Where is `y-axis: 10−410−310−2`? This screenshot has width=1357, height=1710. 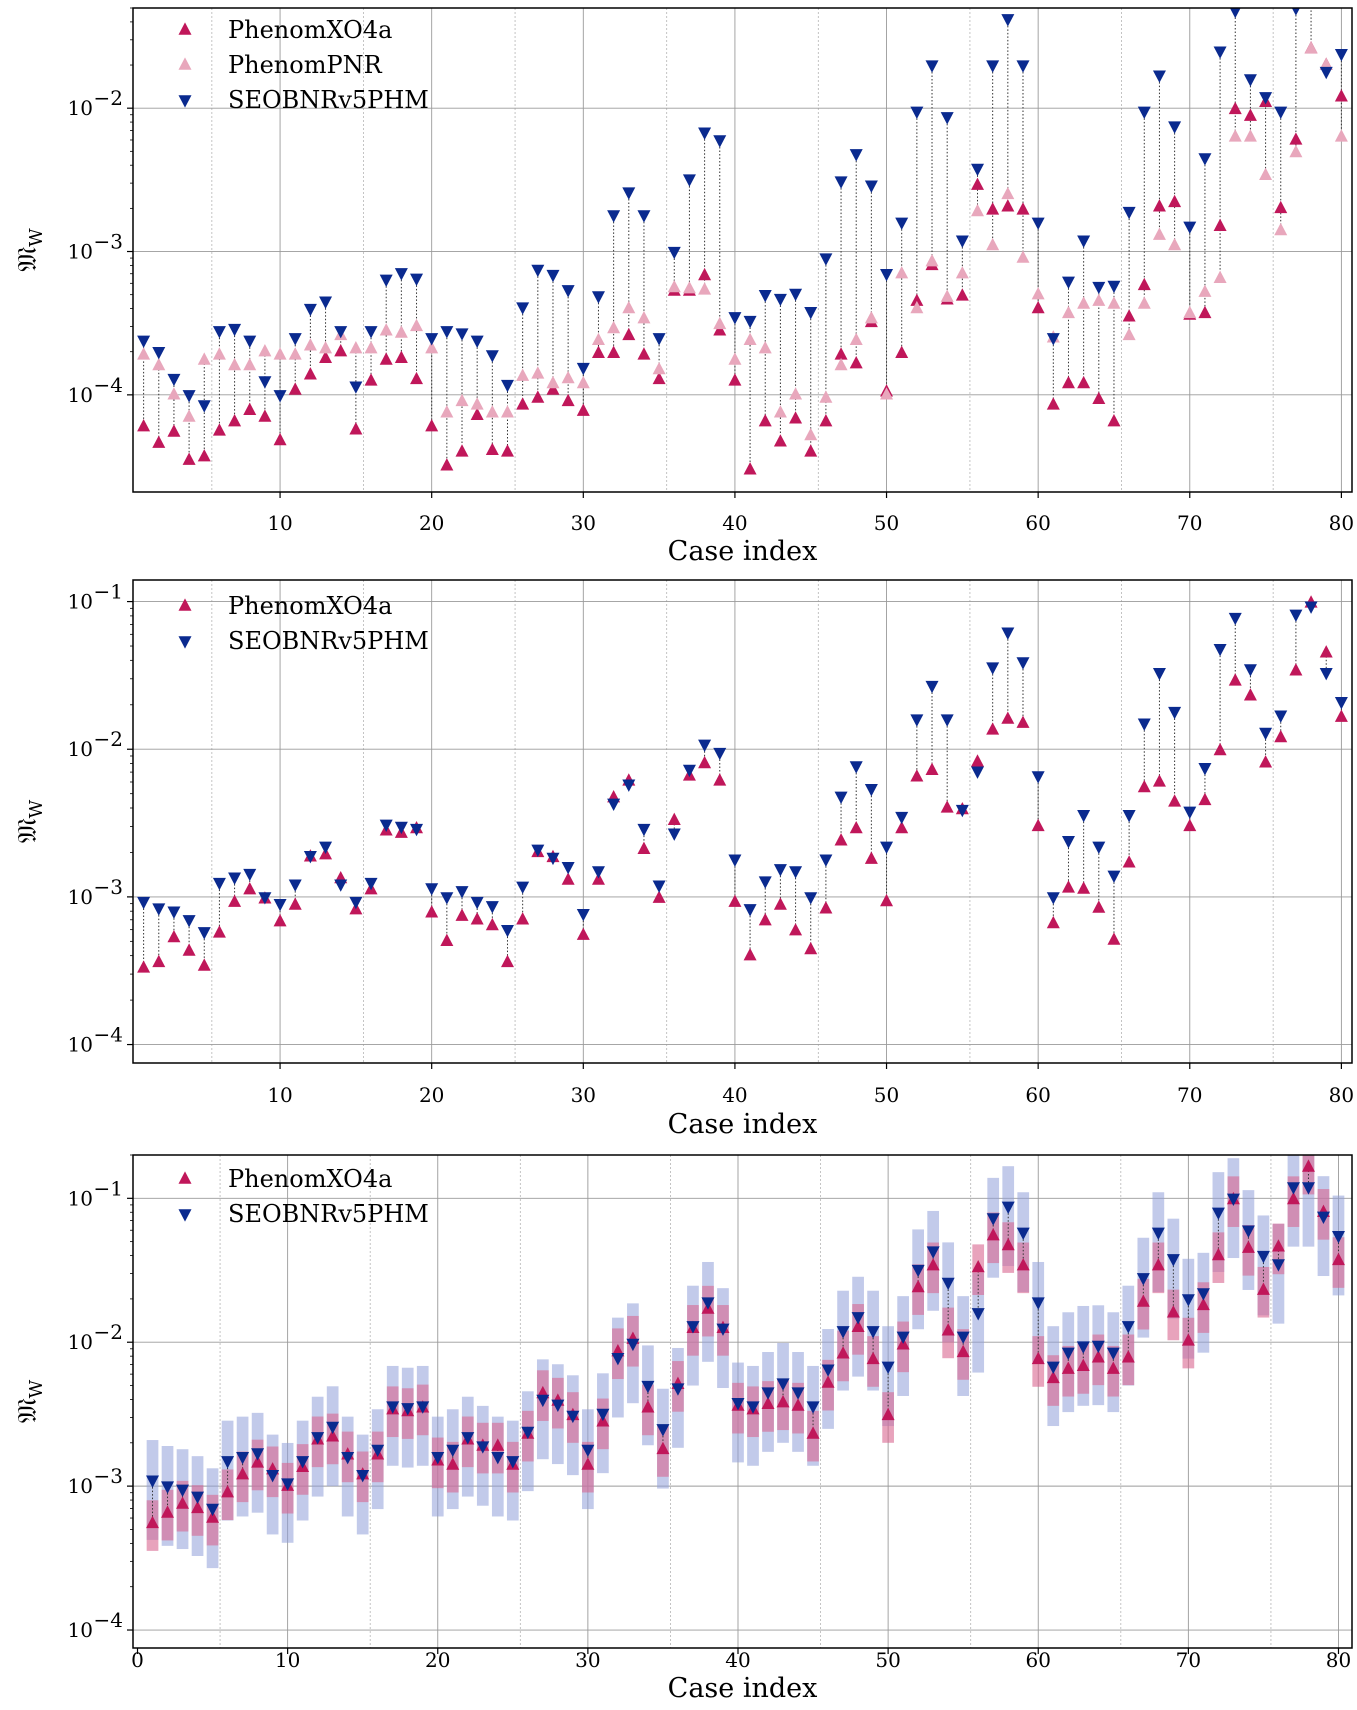
y-axis: 10−410−310−2 is located at coordinates (100, 207).